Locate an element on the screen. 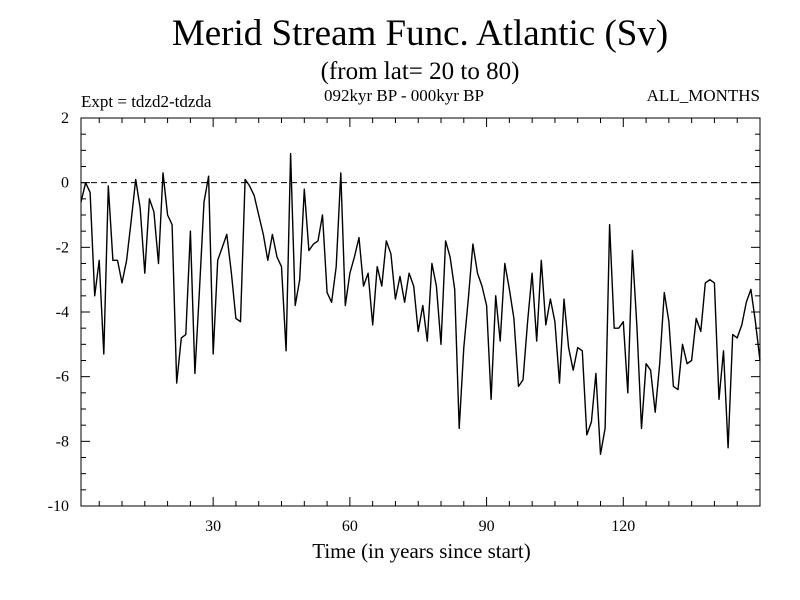 Image resolution: width=800 pixels, height=600 pixels. x-tick-label: 90 is located at coordinates (487, 526).